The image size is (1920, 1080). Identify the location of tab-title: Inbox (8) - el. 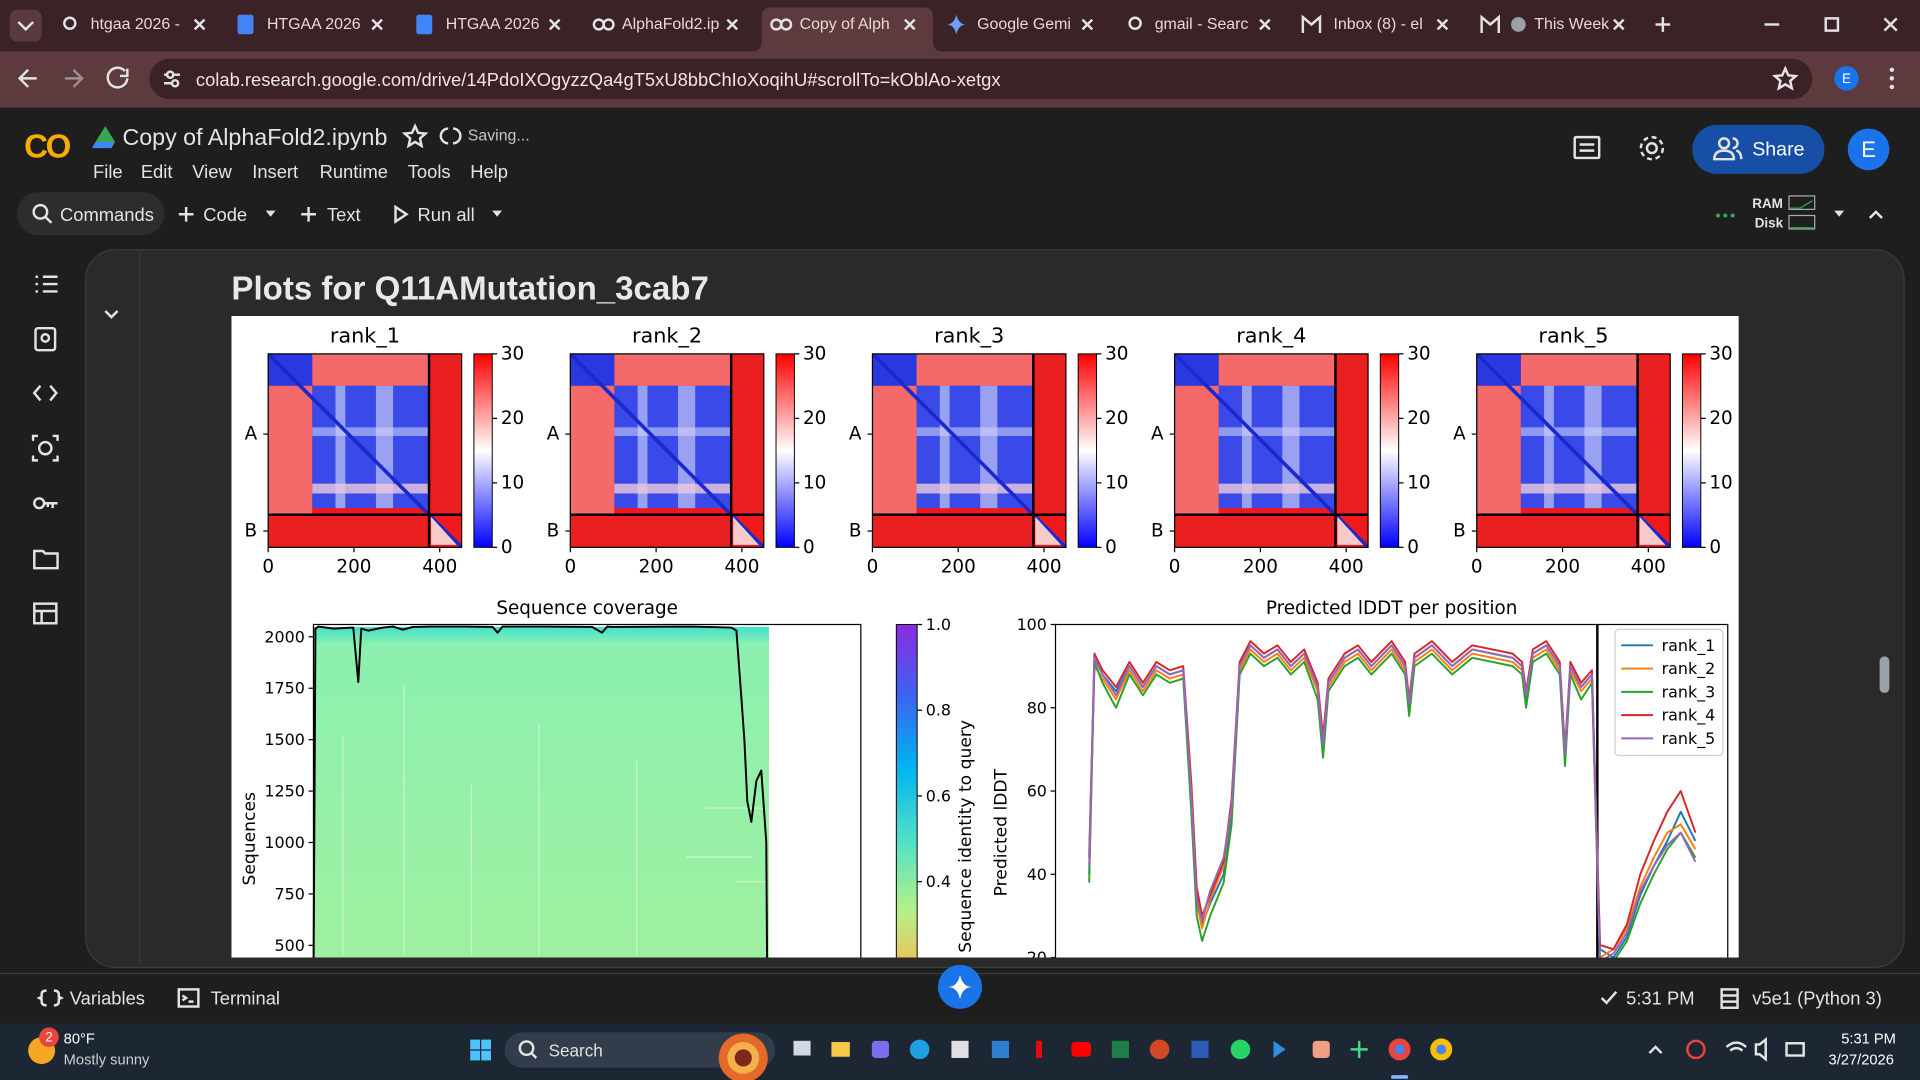
(1377, 24).